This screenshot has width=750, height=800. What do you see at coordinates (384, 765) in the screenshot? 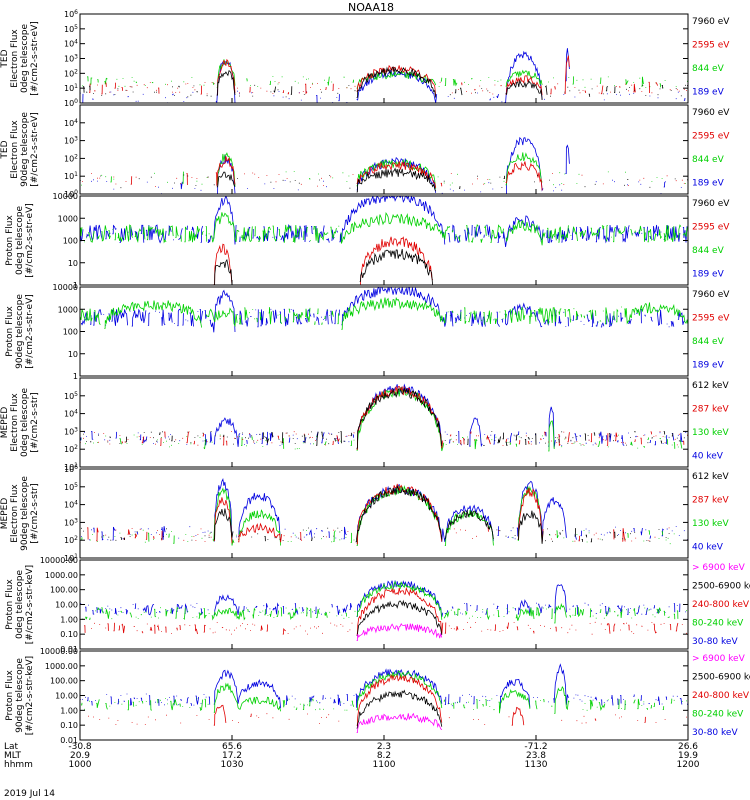
I see `x-tick-label-hhmm: 1100` at bounding box center [384, 765].